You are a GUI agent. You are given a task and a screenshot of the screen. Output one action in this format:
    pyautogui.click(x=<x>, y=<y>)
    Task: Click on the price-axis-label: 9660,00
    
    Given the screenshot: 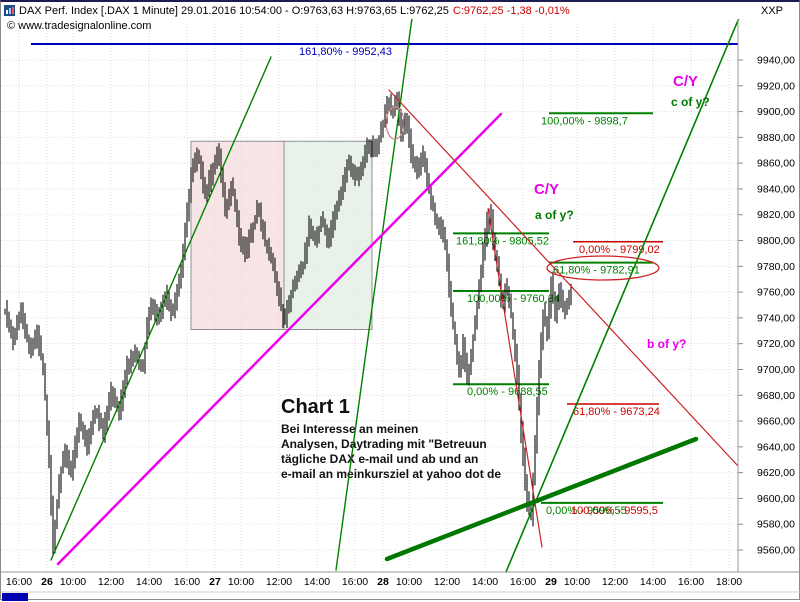 What is the action you would take?
    pyautogui.click(x=776, y=422)
    